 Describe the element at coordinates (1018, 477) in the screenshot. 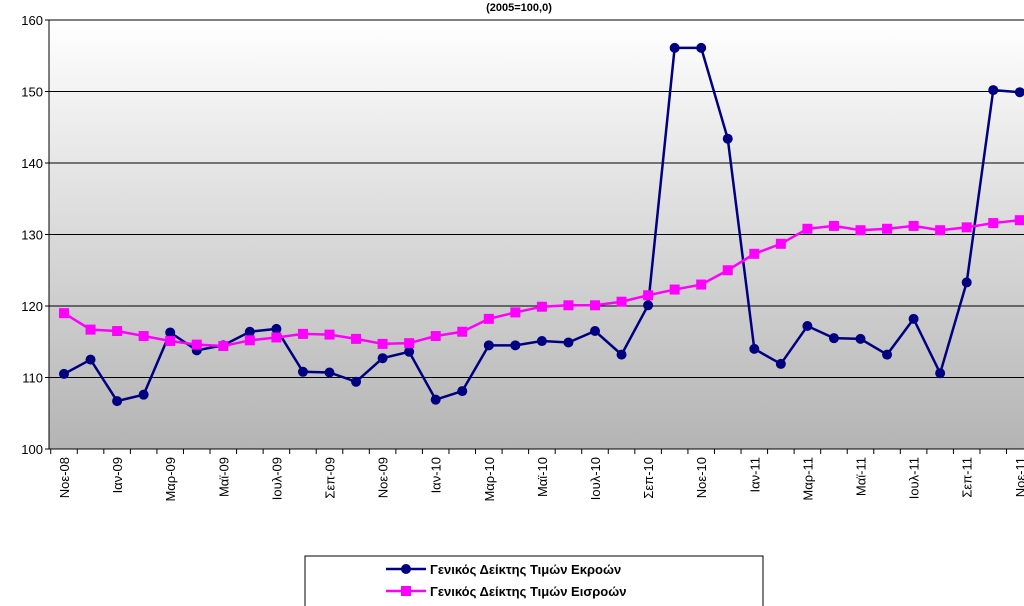

I see `x-tick-label: Νοε-11` at that location.